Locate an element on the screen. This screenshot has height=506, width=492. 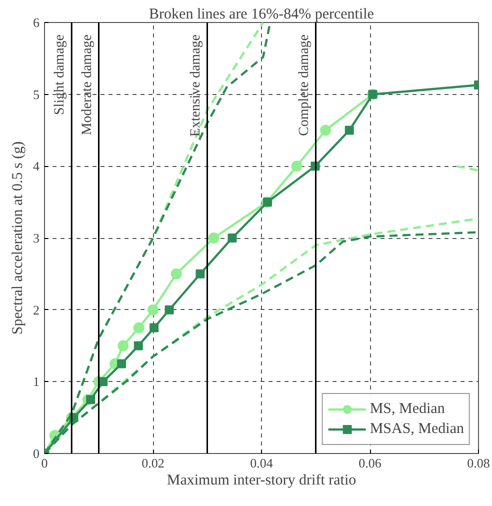
legend-label: MSAS, Median is located at coordinates (417, 429).